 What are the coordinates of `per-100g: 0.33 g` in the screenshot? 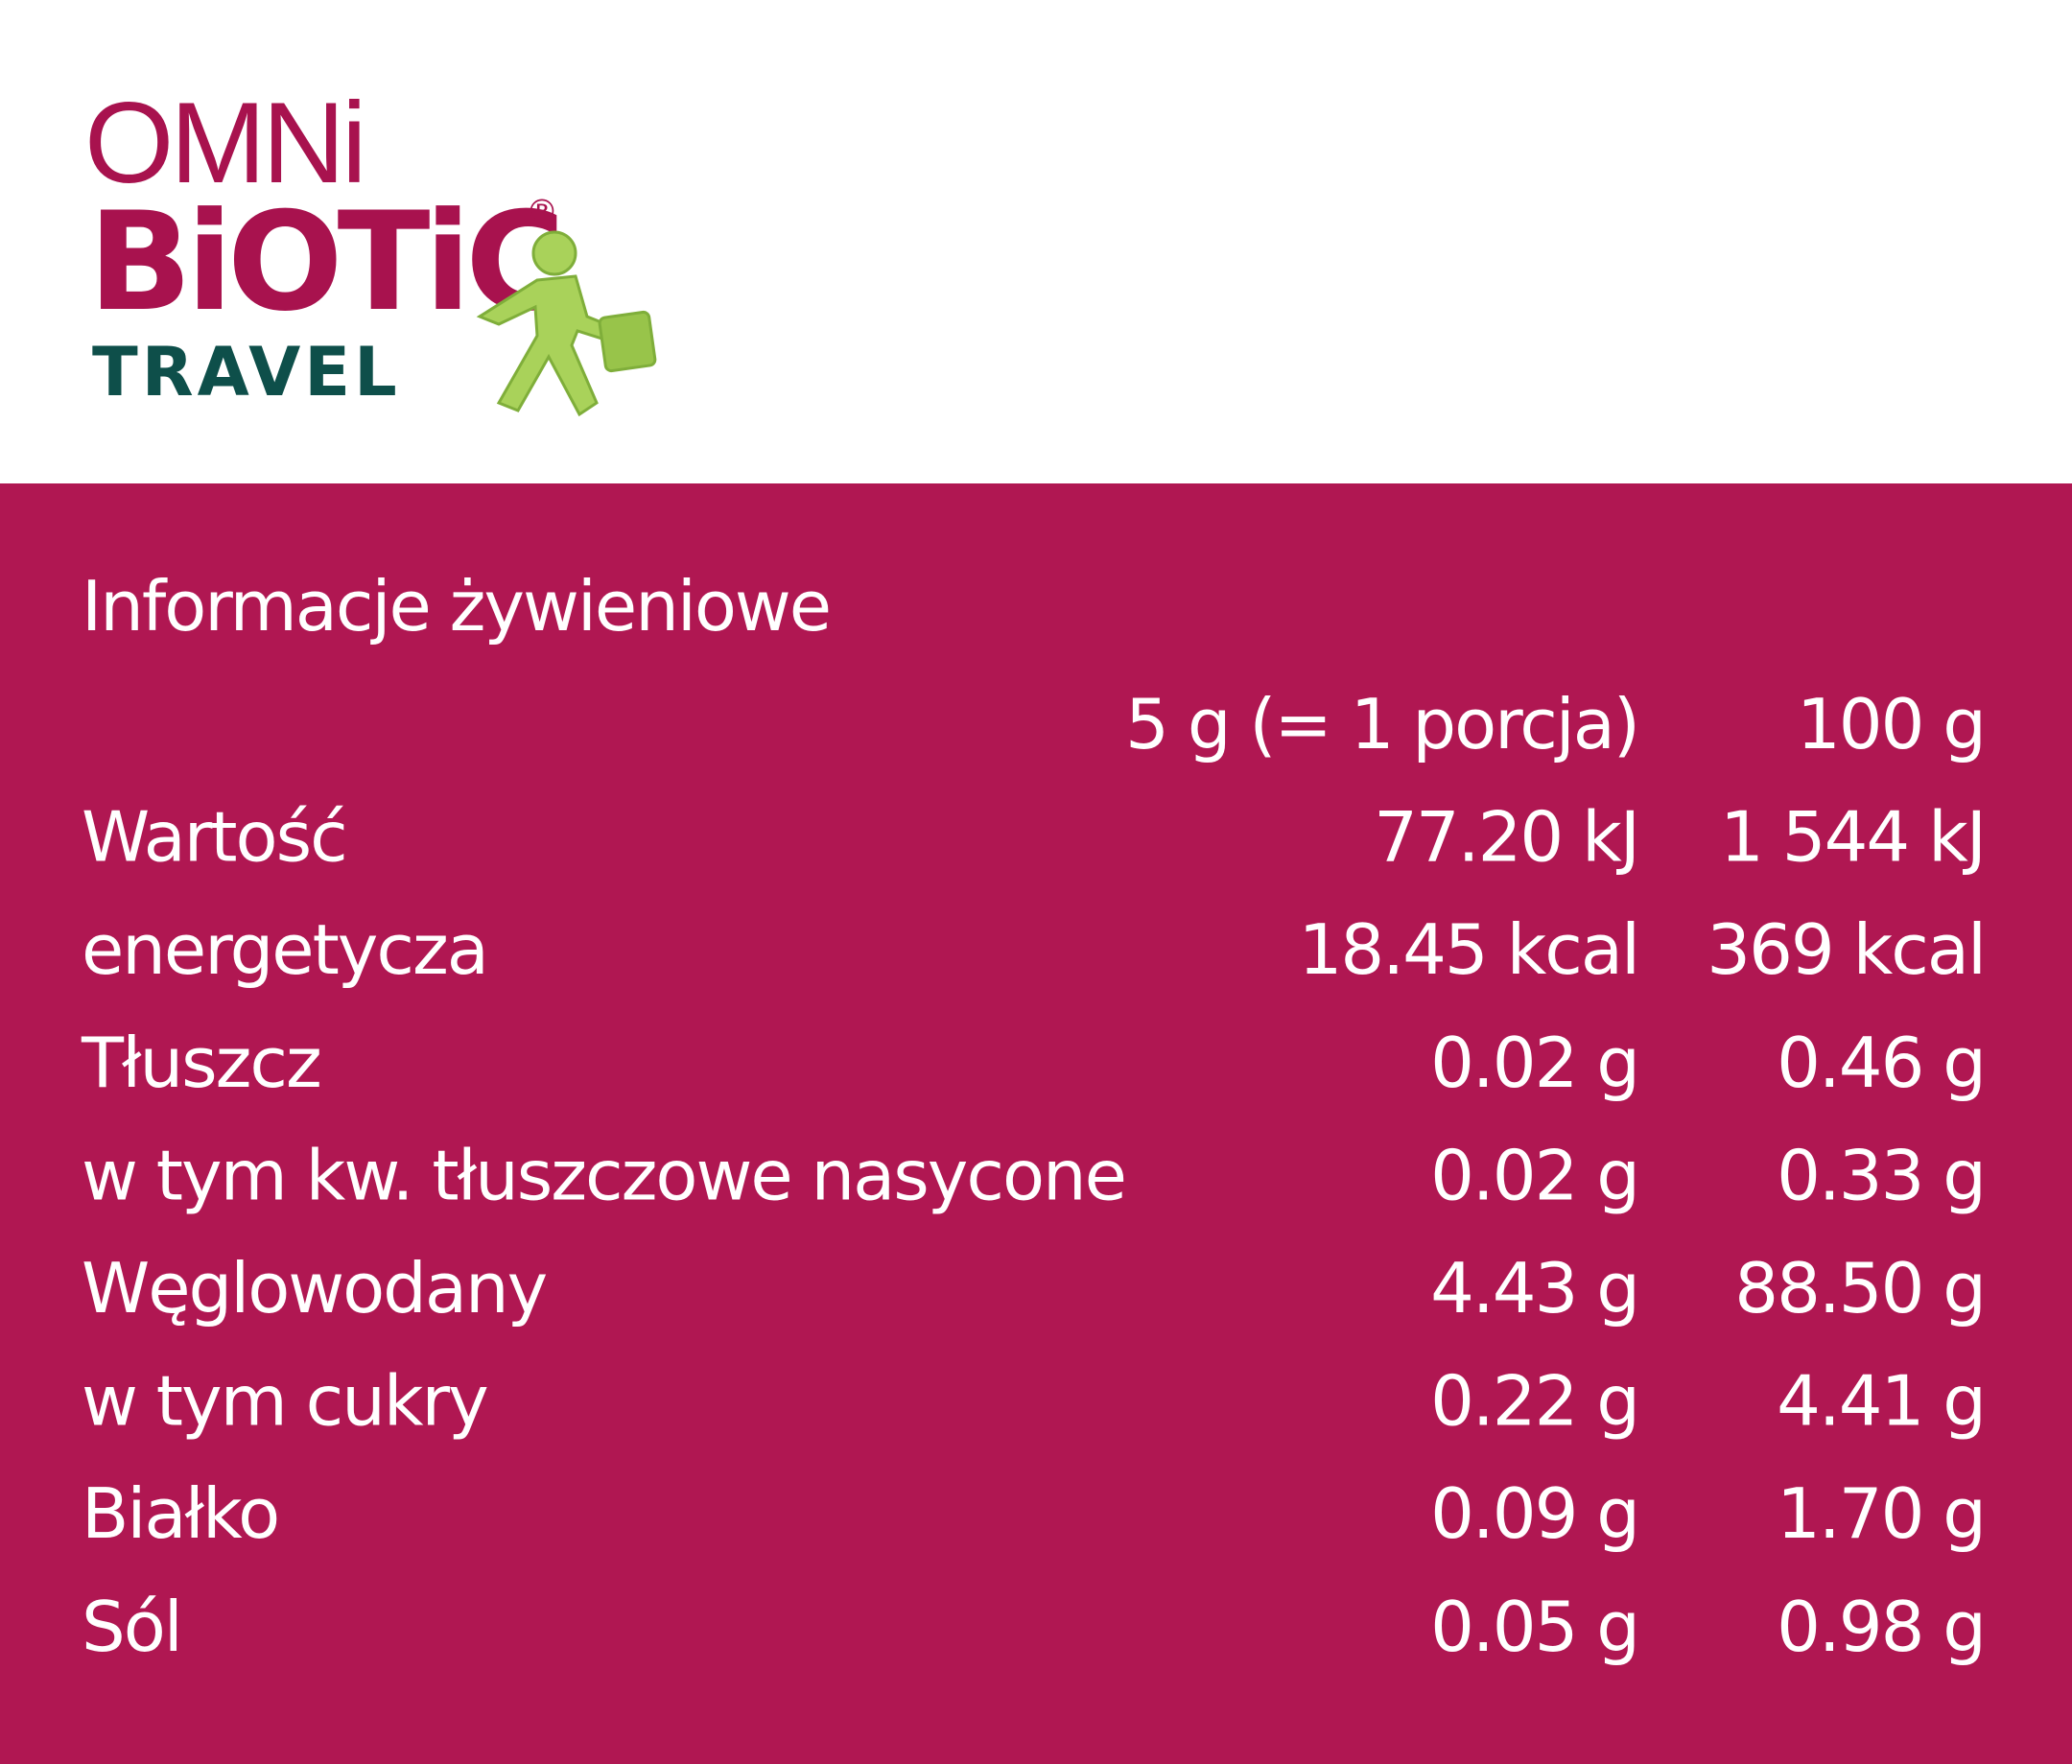 It's located at (1881, 1175).